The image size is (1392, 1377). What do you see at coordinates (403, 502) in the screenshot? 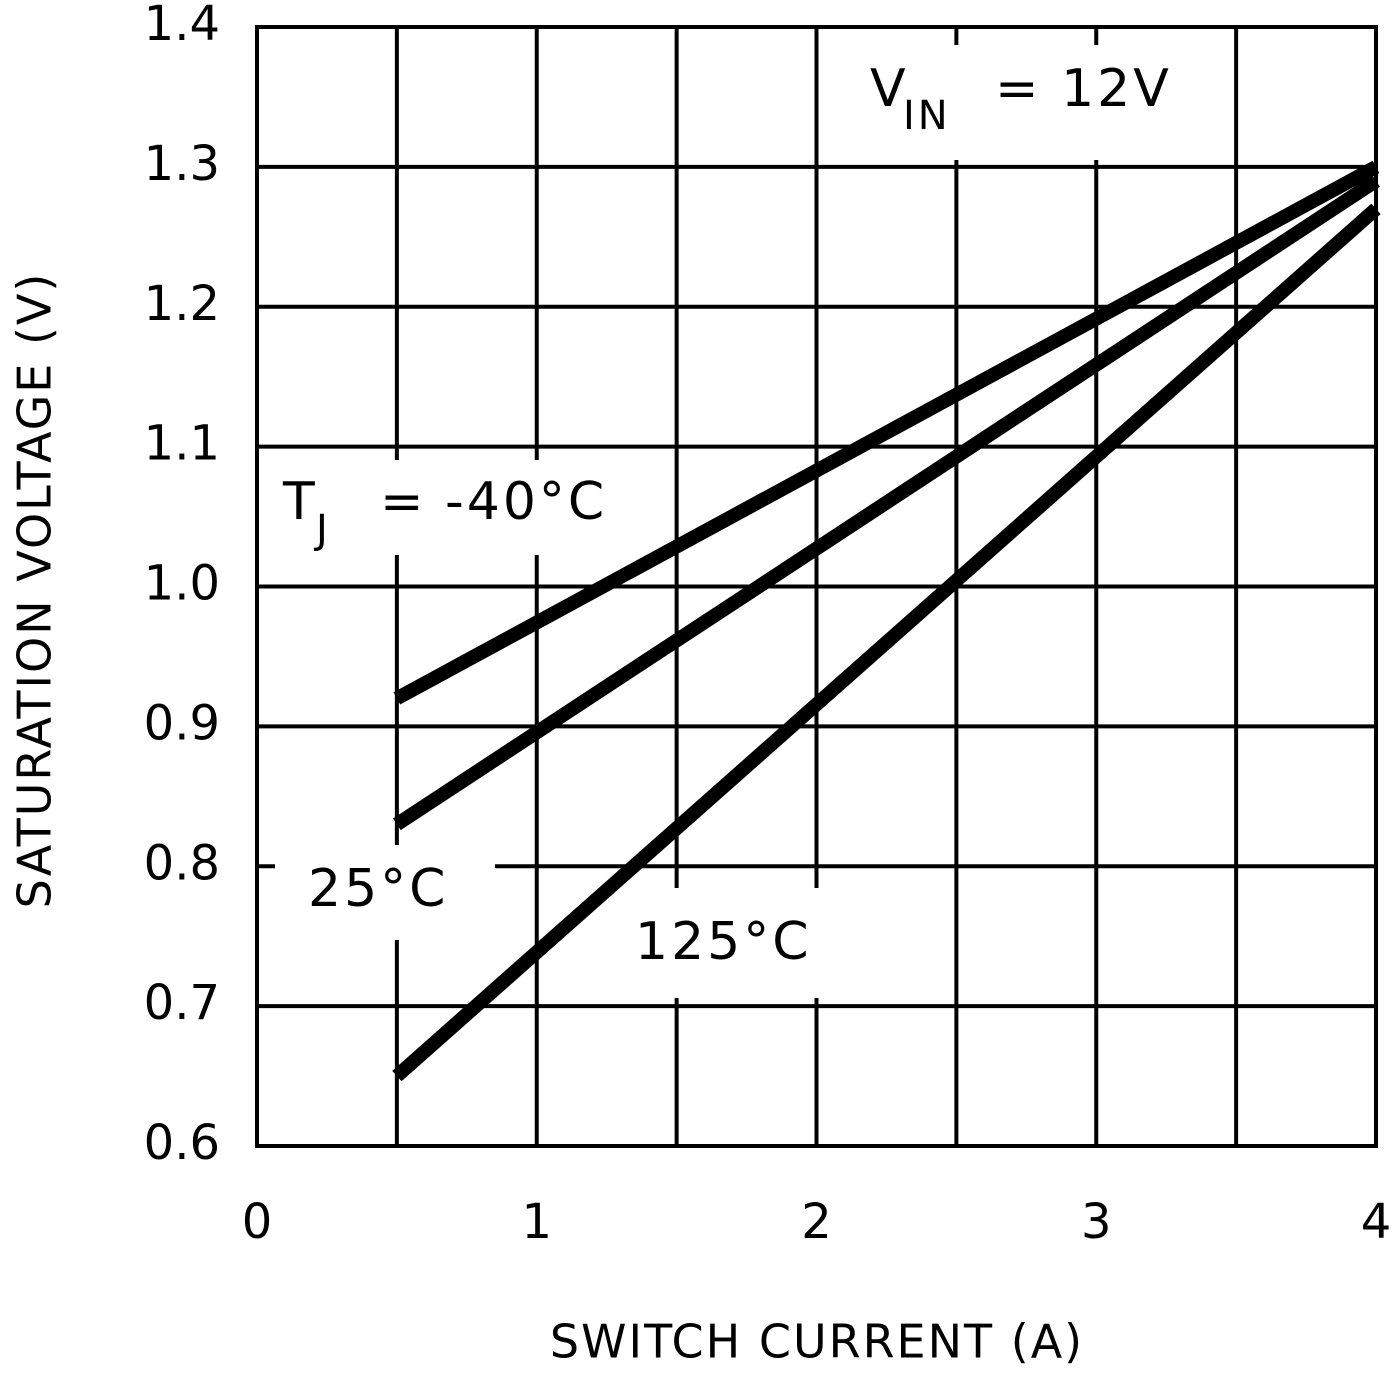
I see `tj-equals: =` at bounding box center [403, 502].